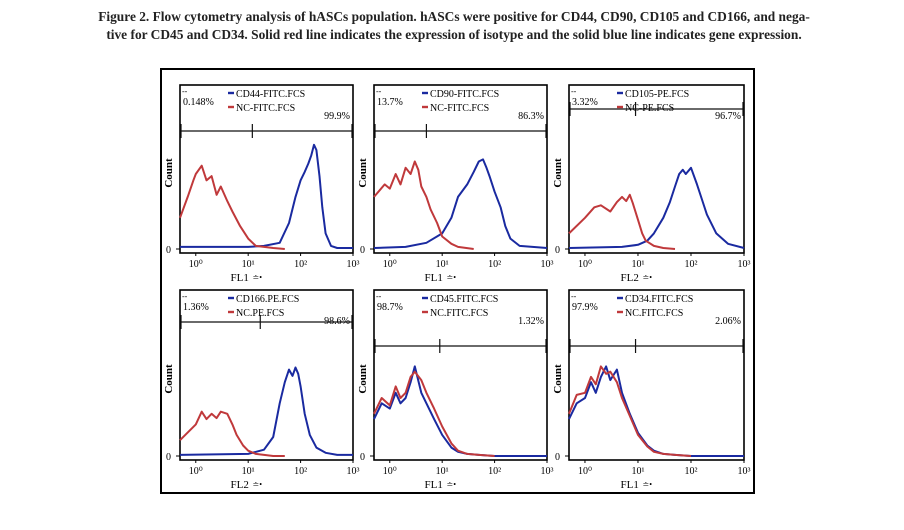 Image resolution: width=904 pixels, height=530 pixels. What do you see at coordinates (659, 299) in the screenshot?
I see `panel-cd34-legend-label: CD34.FITC.FCS` at bounding box center [659, 299].